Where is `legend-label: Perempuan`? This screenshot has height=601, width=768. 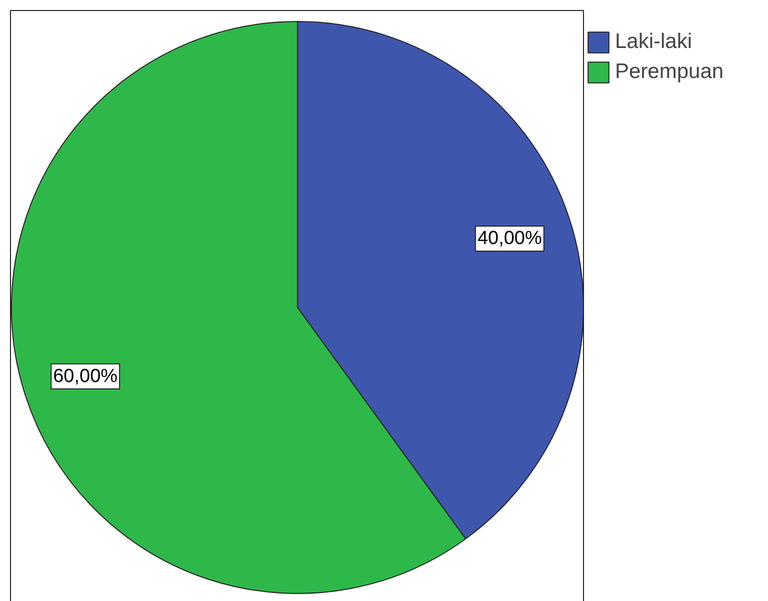
legend-label: Perempuan is located at coordinates (669, 72).